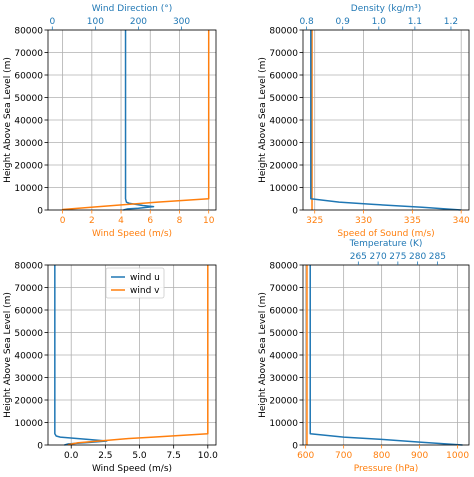  I want to click on x-bottom-tick-label: 900, so click(419, 456).